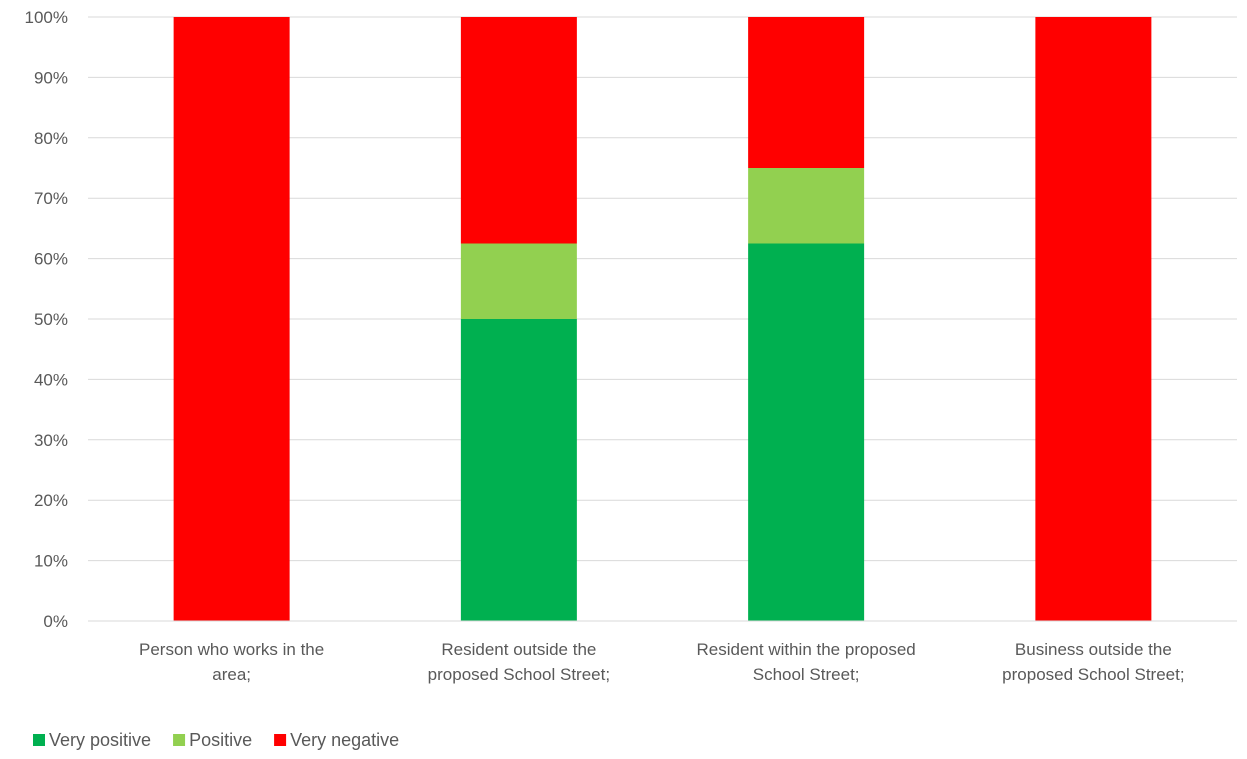 Image resolution: width=1247 pixels, height=759 pixels. I want to click on legend-label: Very negative, so click(344, 740).